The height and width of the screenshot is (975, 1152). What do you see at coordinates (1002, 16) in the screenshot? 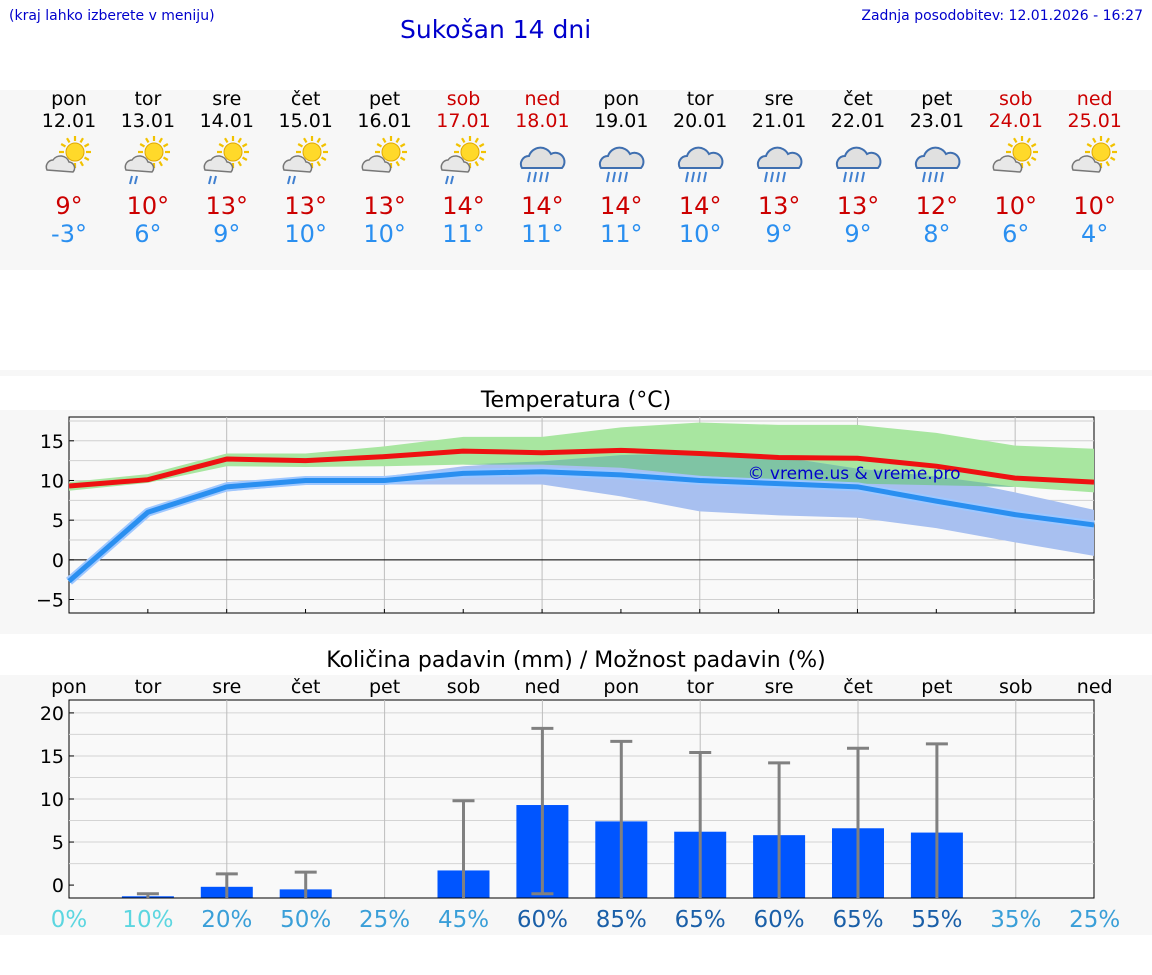
I see `last-updated: Zadnja posodobitev: 12.01.2026 - 16:27` at bounding box center [1002, 16].